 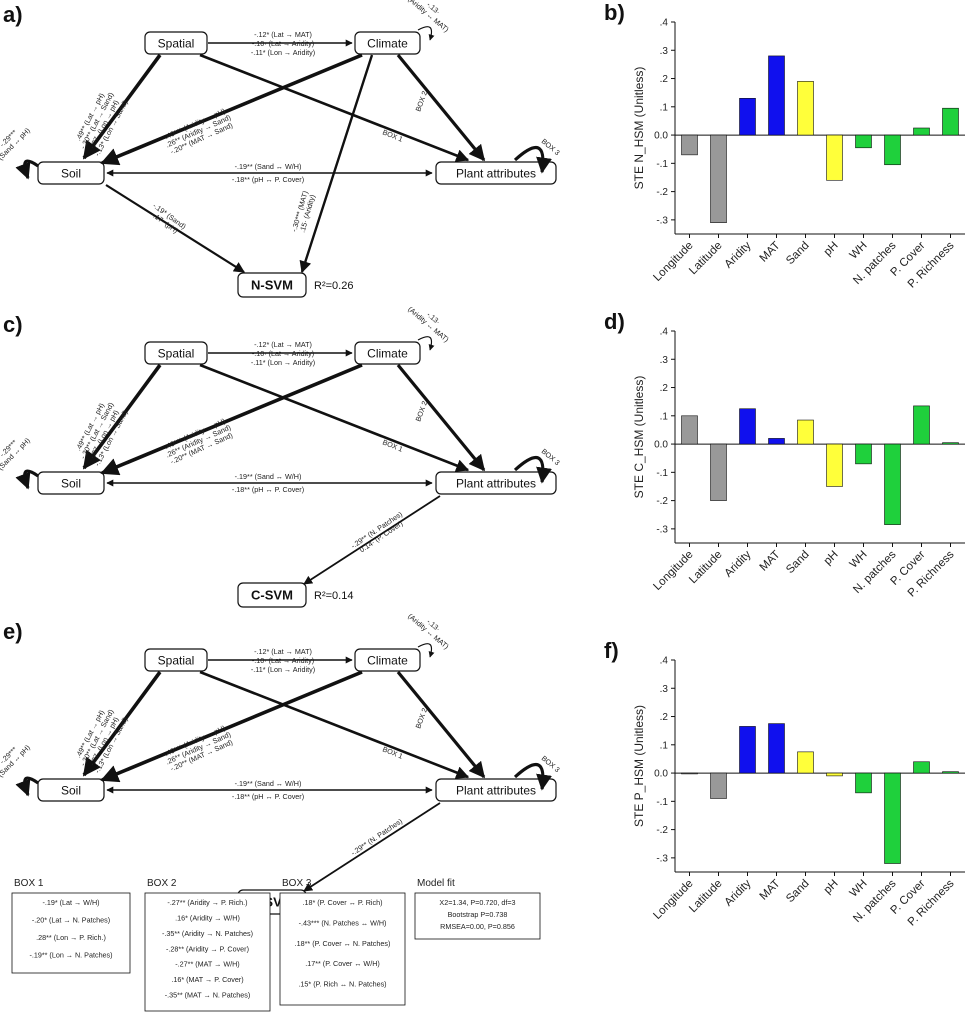 What do you see at coordinates (614, 321) in the screenshot?
I see `chart-panel-letter: d)` at bounding box center [614, 321].